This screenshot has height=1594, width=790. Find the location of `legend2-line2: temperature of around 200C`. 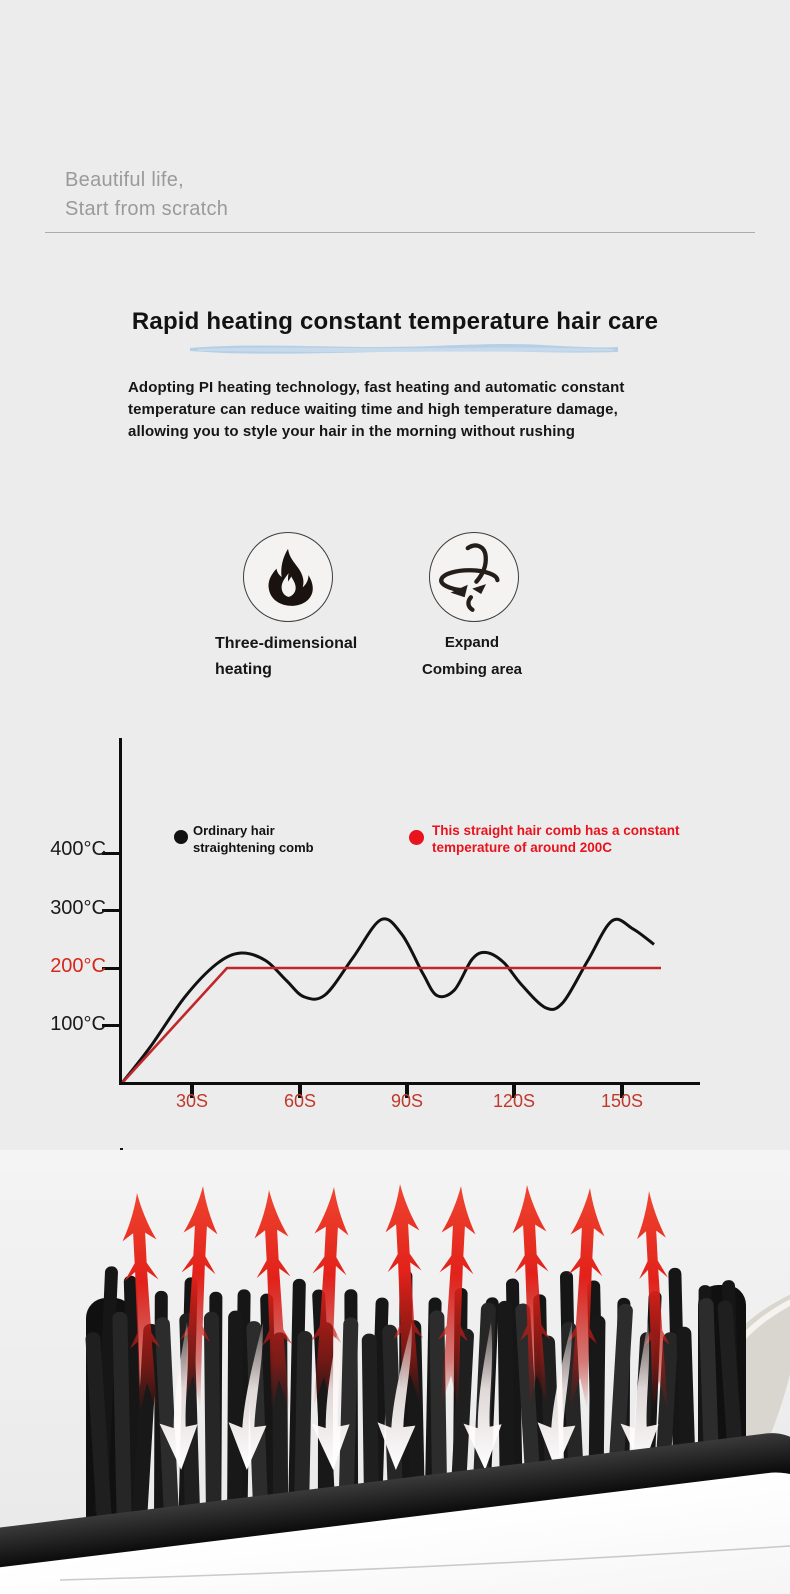

legend2-line2: temperature of around 200C is located at coordinates (522, 847).